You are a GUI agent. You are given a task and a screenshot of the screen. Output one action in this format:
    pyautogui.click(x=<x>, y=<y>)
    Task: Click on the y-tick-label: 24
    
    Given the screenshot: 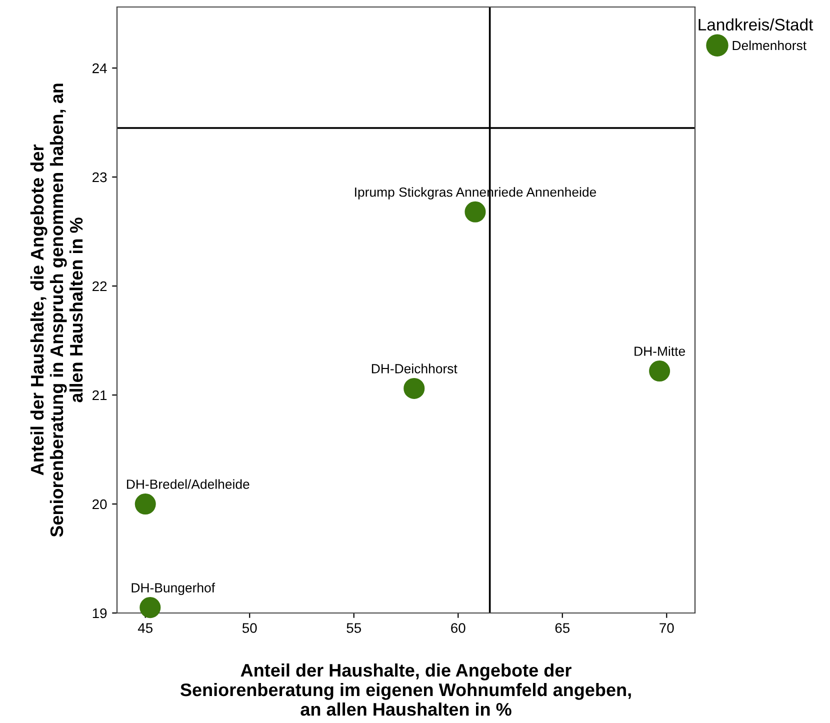 What is the action you would take?
    pyautogui.click(x=99, y=68)
    